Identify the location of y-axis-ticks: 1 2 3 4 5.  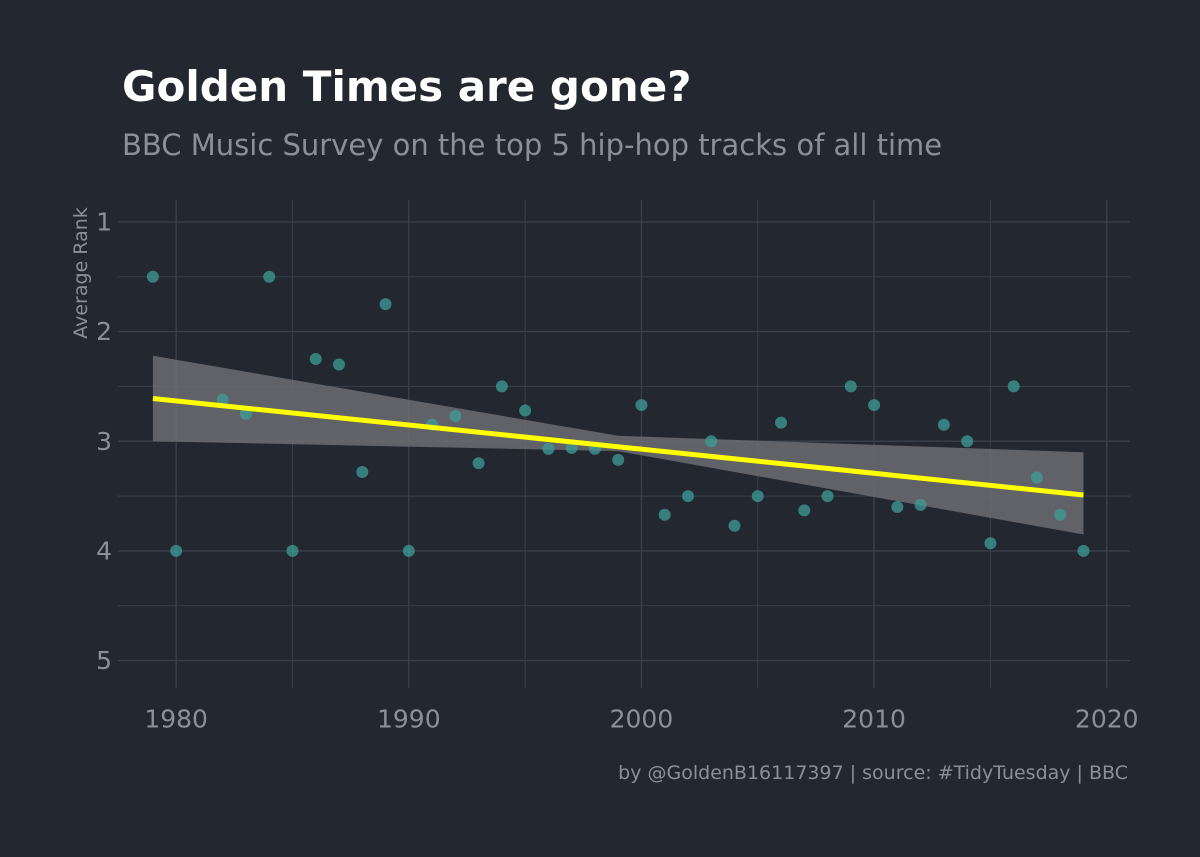
(104, 441).